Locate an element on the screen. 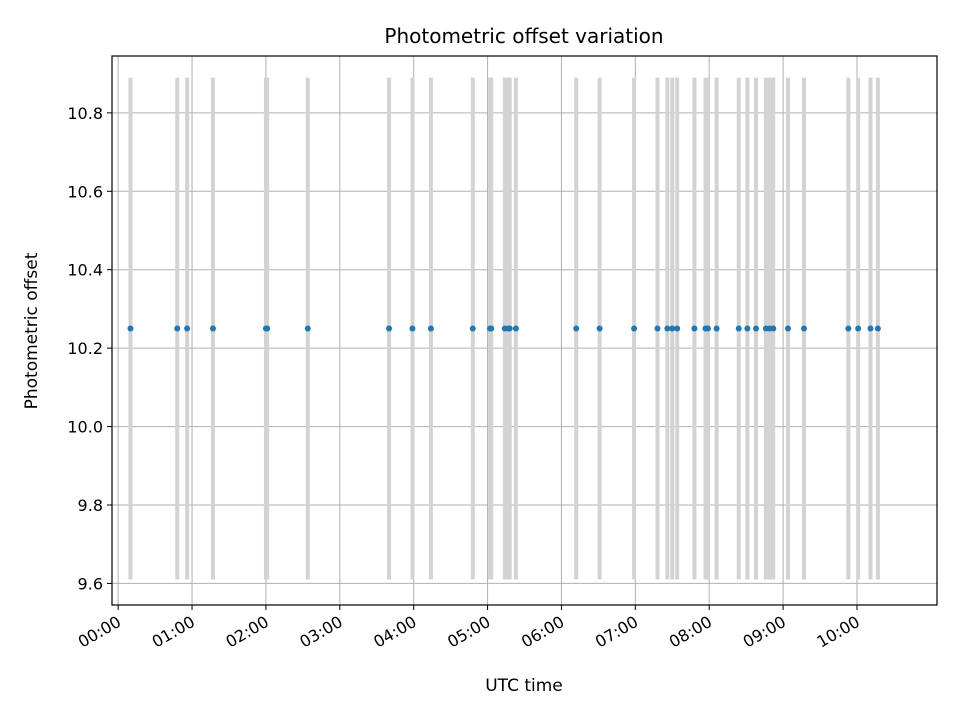 The width and height of the screenshot is (960, 720). y-tick-label: 9.6 is located at coordinates (90, 583).